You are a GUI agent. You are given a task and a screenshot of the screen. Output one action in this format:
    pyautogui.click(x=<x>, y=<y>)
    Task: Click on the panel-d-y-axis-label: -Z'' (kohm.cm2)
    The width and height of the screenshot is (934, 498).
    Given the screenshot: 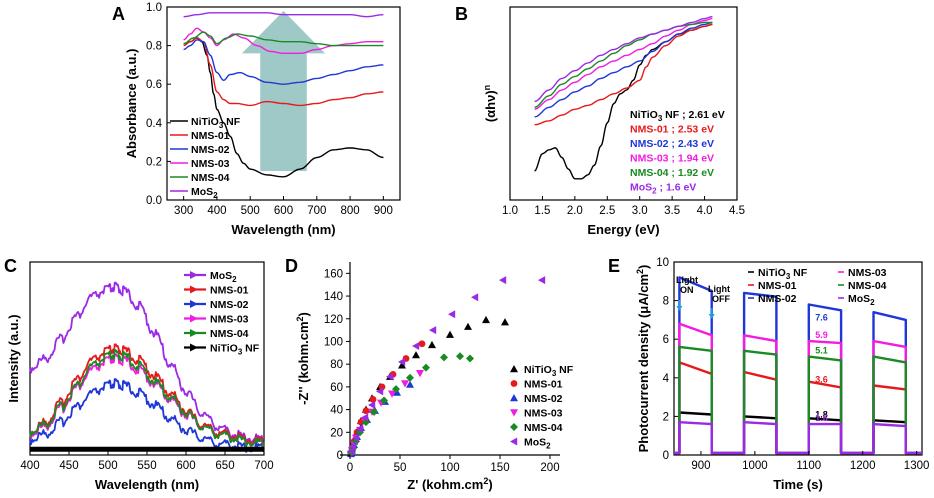 What is the action you would take?
    pyautogui.click(x=303, y=358)
    